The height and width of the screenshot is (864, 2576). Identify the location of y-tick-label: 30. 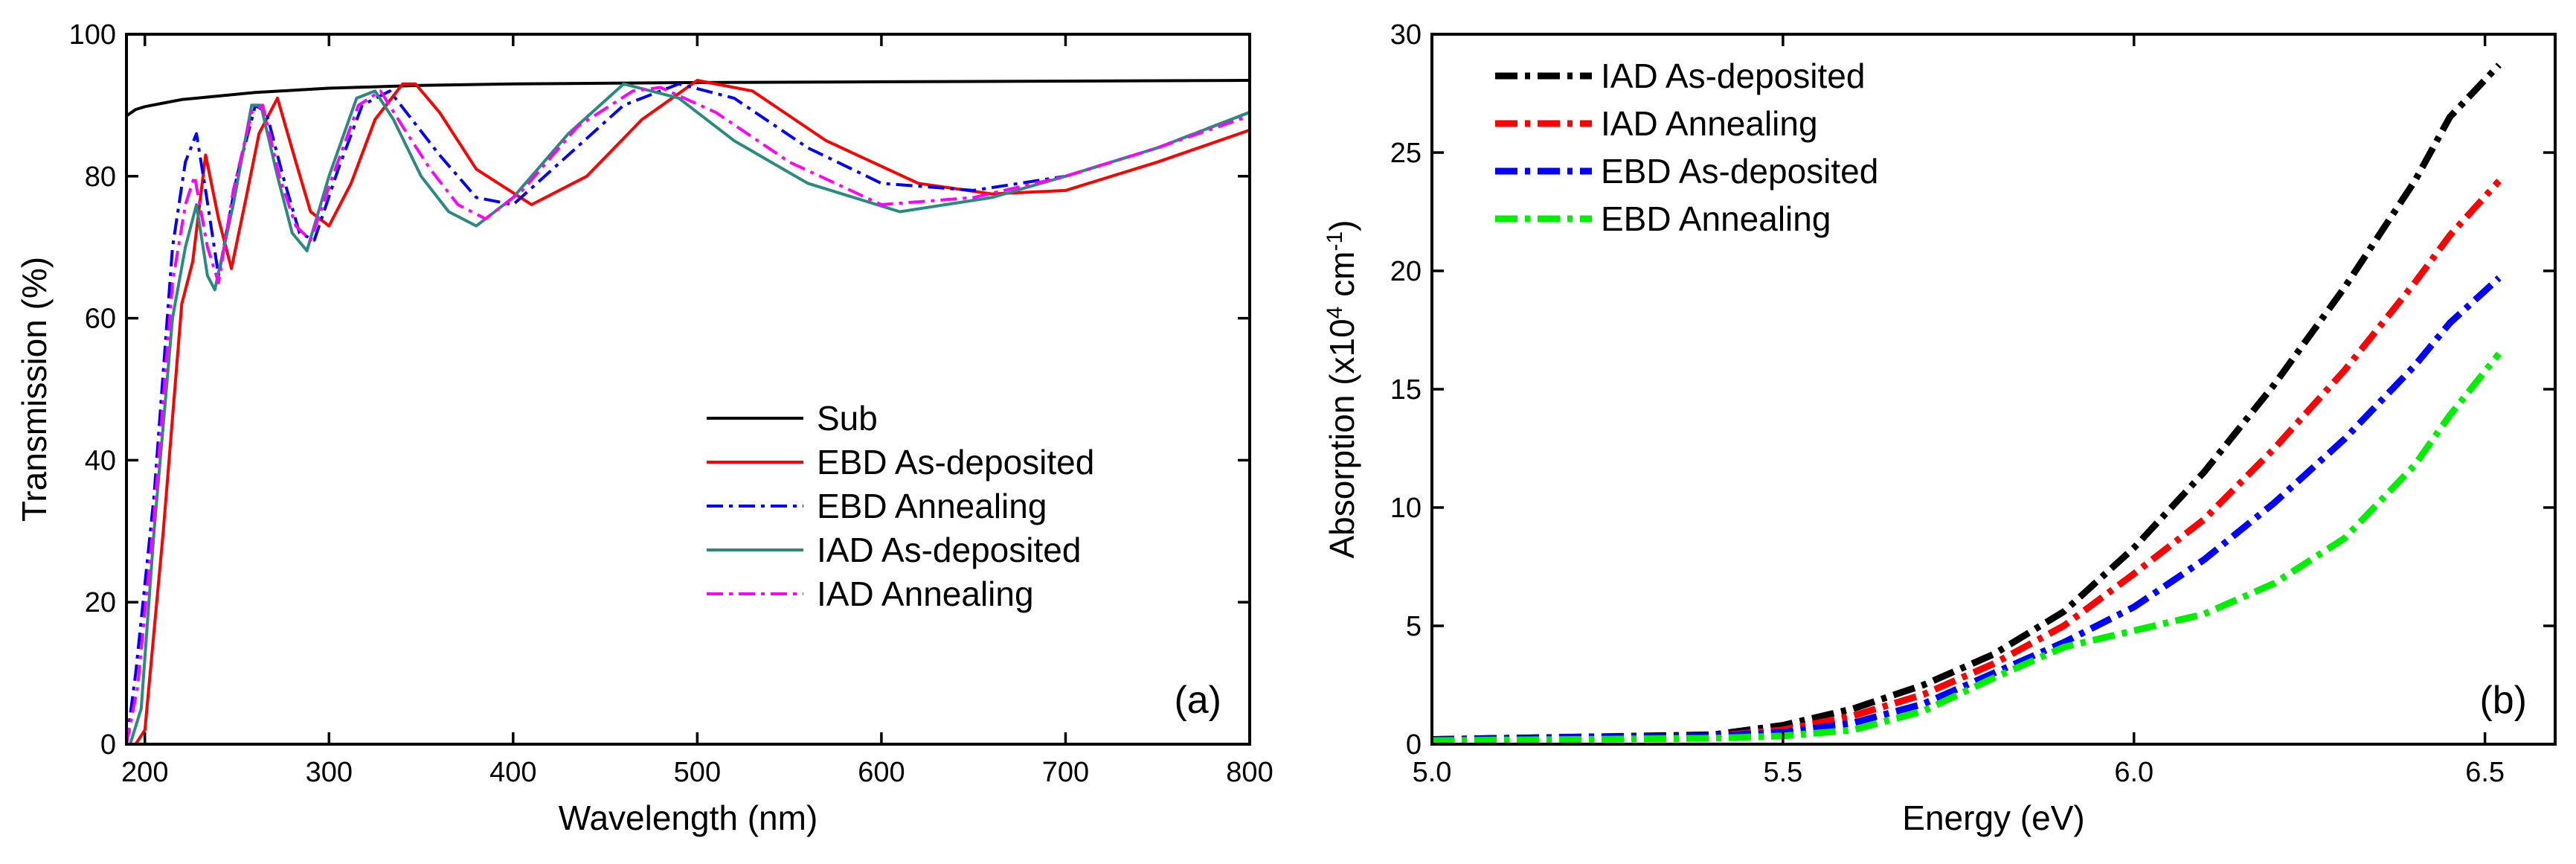
(1406, 35).